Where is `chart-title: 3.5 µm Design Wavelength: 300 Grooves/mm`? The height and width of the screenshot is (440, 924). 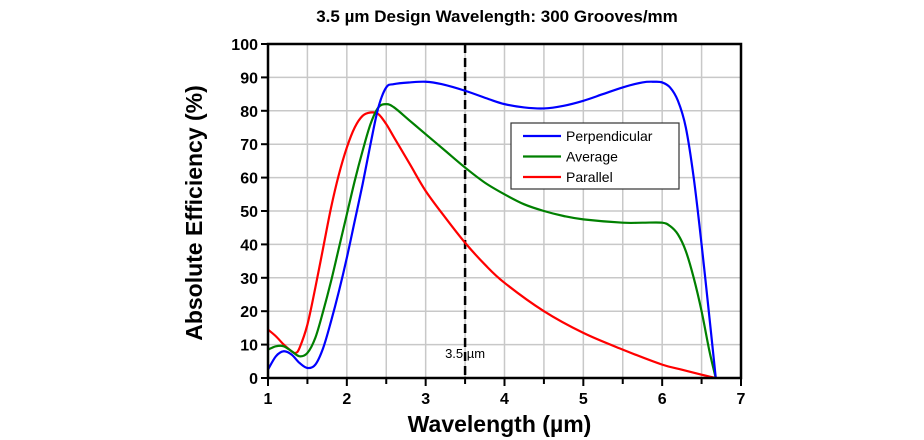
chart-title: 3.5 µm Design Wavelength: 300 Grooves/mm is located at coordinates (497, 16).